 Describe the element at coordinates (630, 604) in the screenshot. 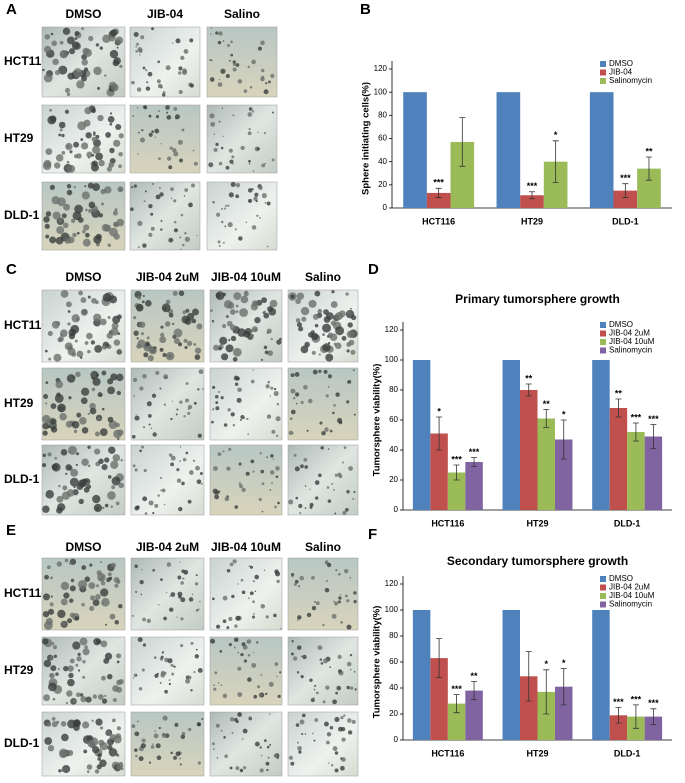

I see `legend-label: Salinomycin` at that location.